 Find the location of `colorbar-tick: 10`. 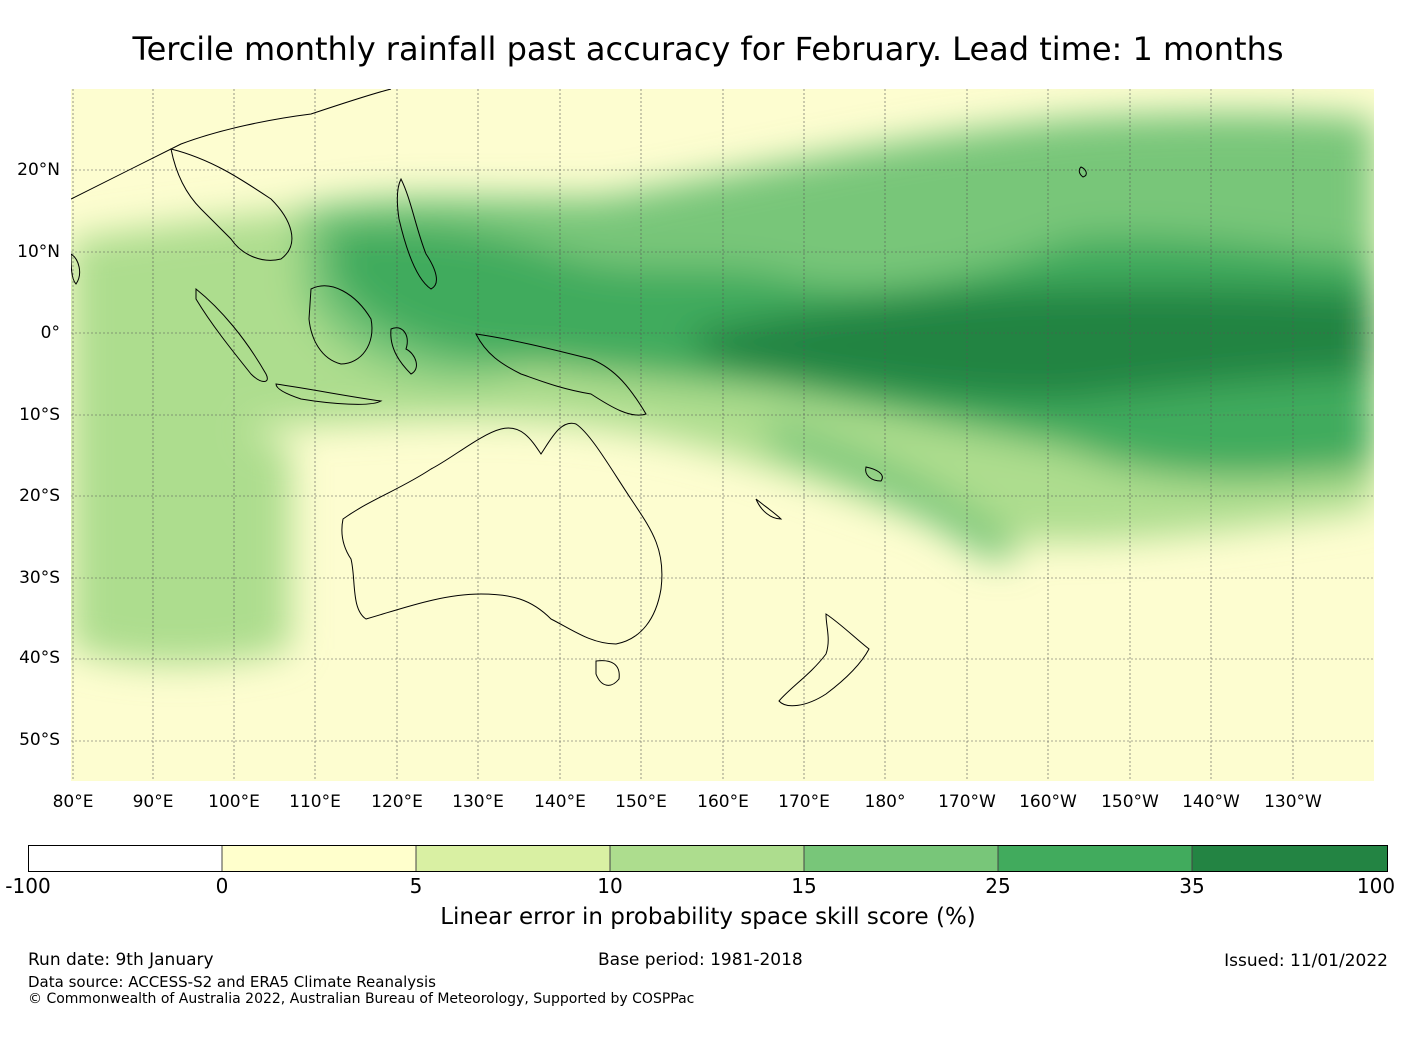

colorbar-tick: 10 is located at coordinates (610, 886).